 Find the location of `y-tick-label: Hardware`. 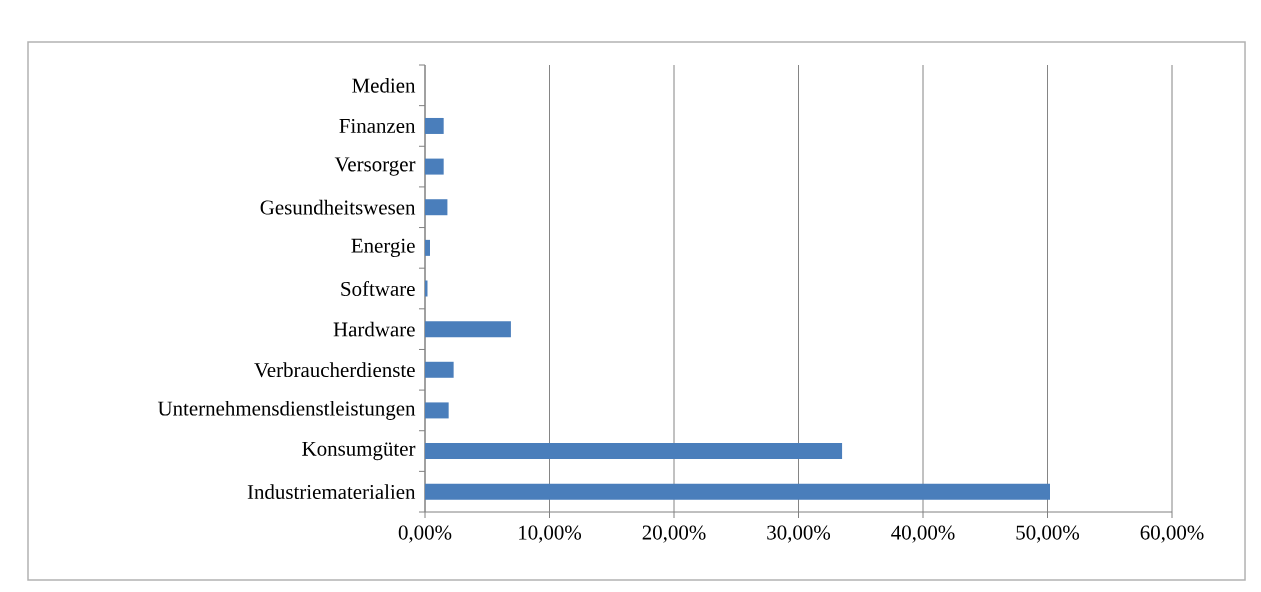

y-tick-label: Hardware is located at coordinates (374, 329).